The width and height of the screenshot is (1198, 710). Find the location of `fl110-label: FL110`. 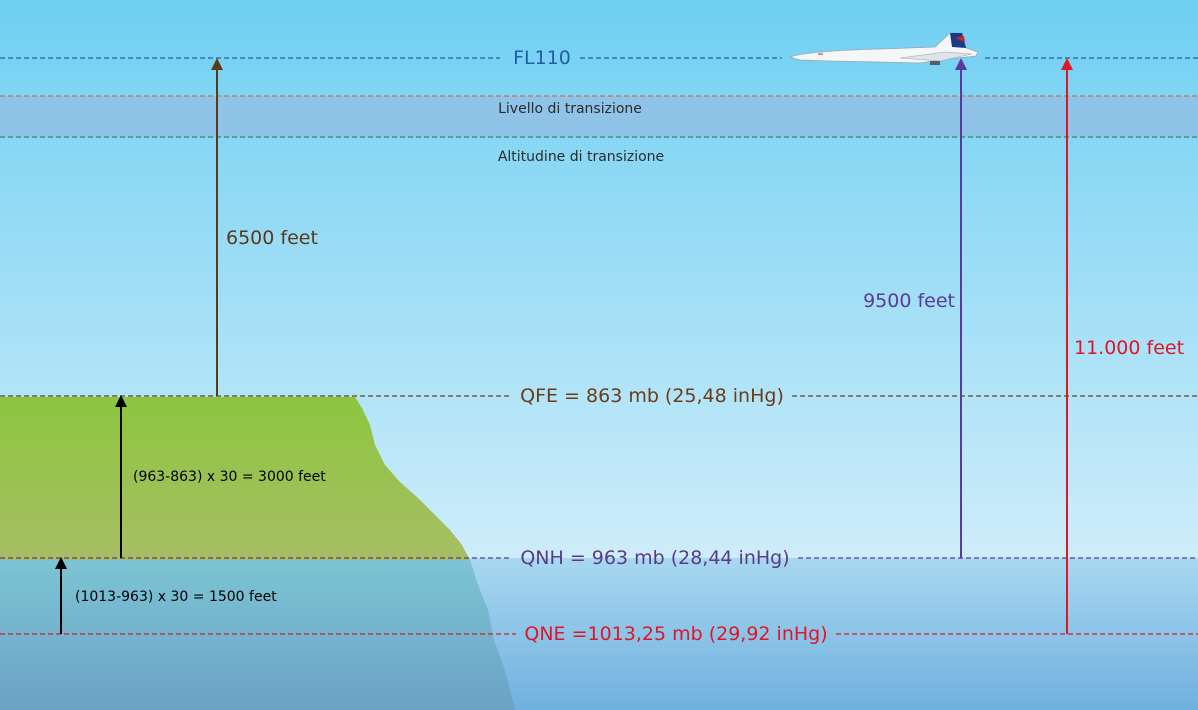

fl110-label: FL110 is located at coordinates (542, 58).